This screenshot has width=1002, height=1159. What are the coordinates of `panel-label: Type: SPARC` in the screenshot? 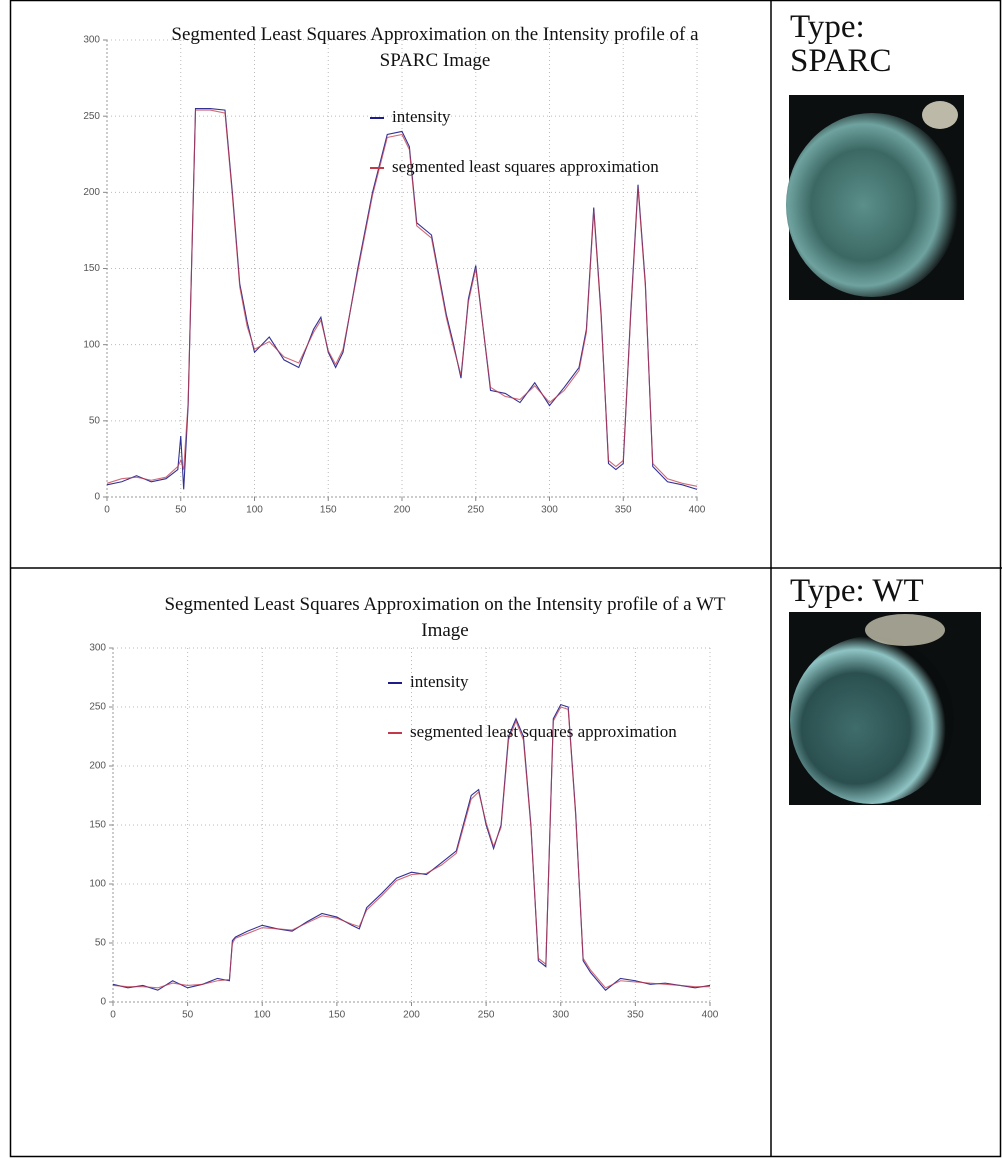 It's located at (841, 44).